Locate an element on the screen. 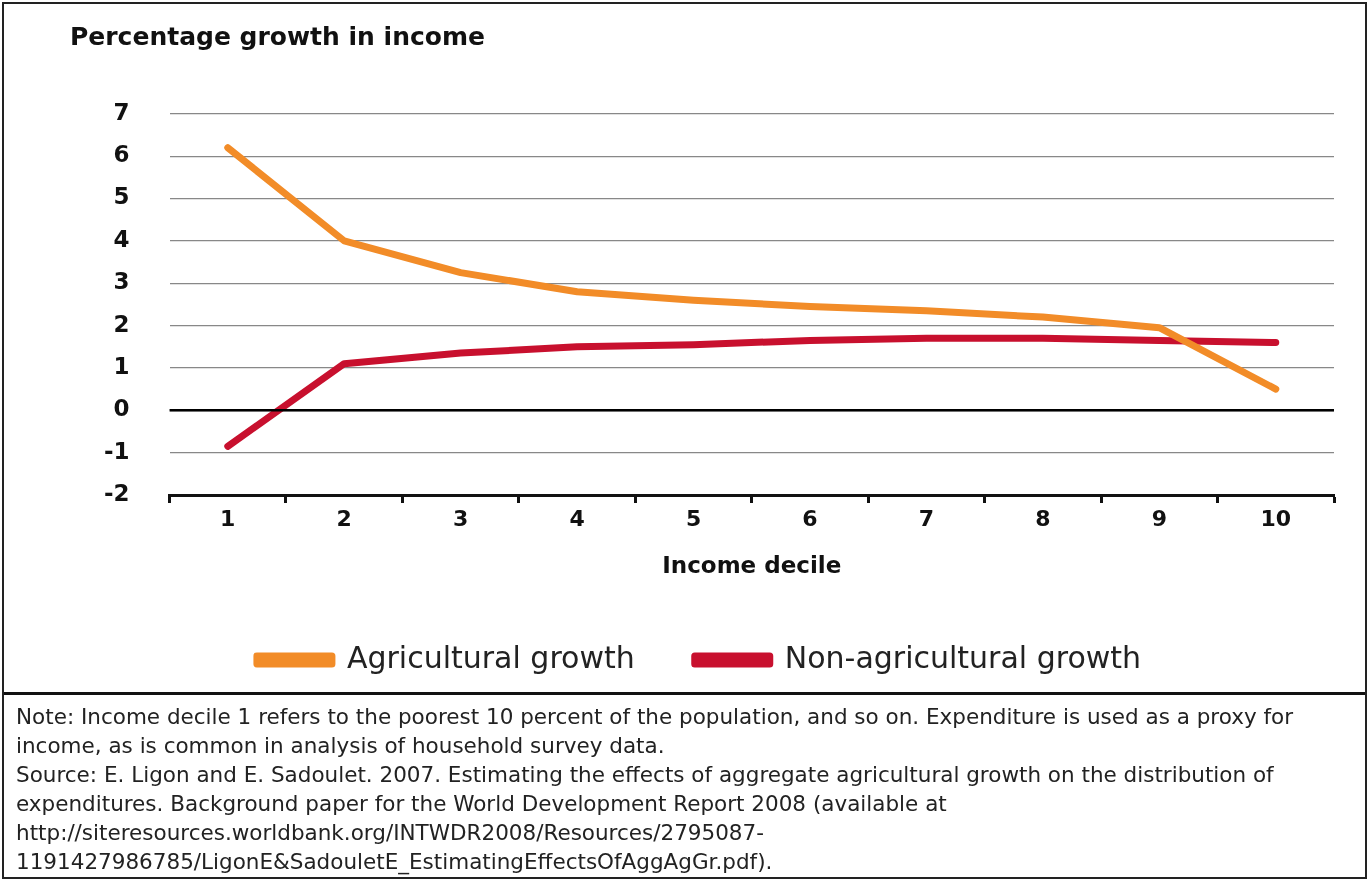 Image resolution: width=1371 pixels, height=883 pixels. y-tick-label: 2 is located at coordinates (121, 323).